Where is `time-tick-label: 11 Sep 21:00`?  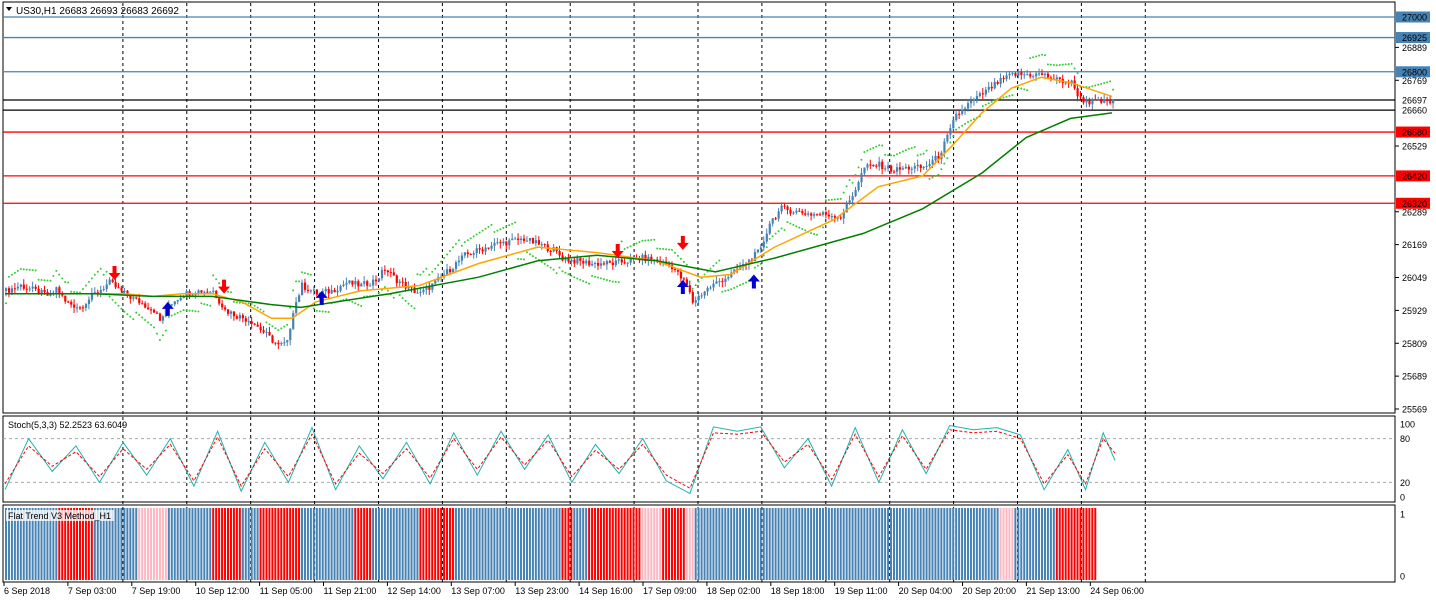
time-tick-label: 11 Sep 21:00 is located at coordinates (350, 591).